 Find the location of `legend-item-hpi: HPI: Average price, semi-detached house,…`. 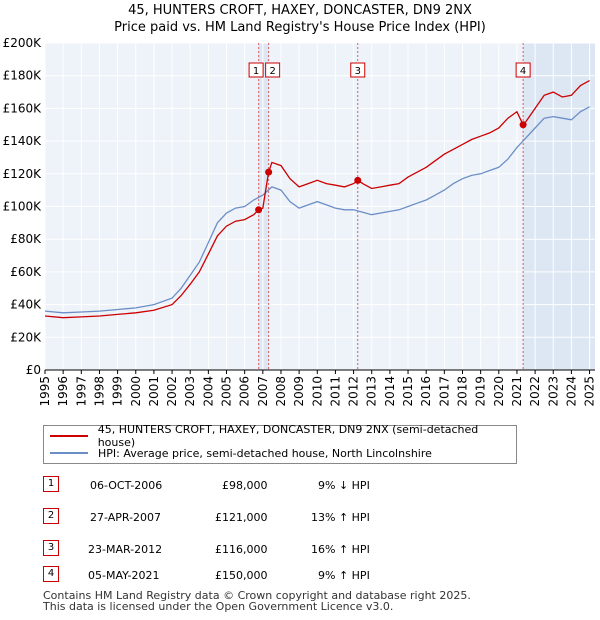

legend-item-hpi: HPI: Average price, semi-detached house,… is located at coordinates (241, 453).